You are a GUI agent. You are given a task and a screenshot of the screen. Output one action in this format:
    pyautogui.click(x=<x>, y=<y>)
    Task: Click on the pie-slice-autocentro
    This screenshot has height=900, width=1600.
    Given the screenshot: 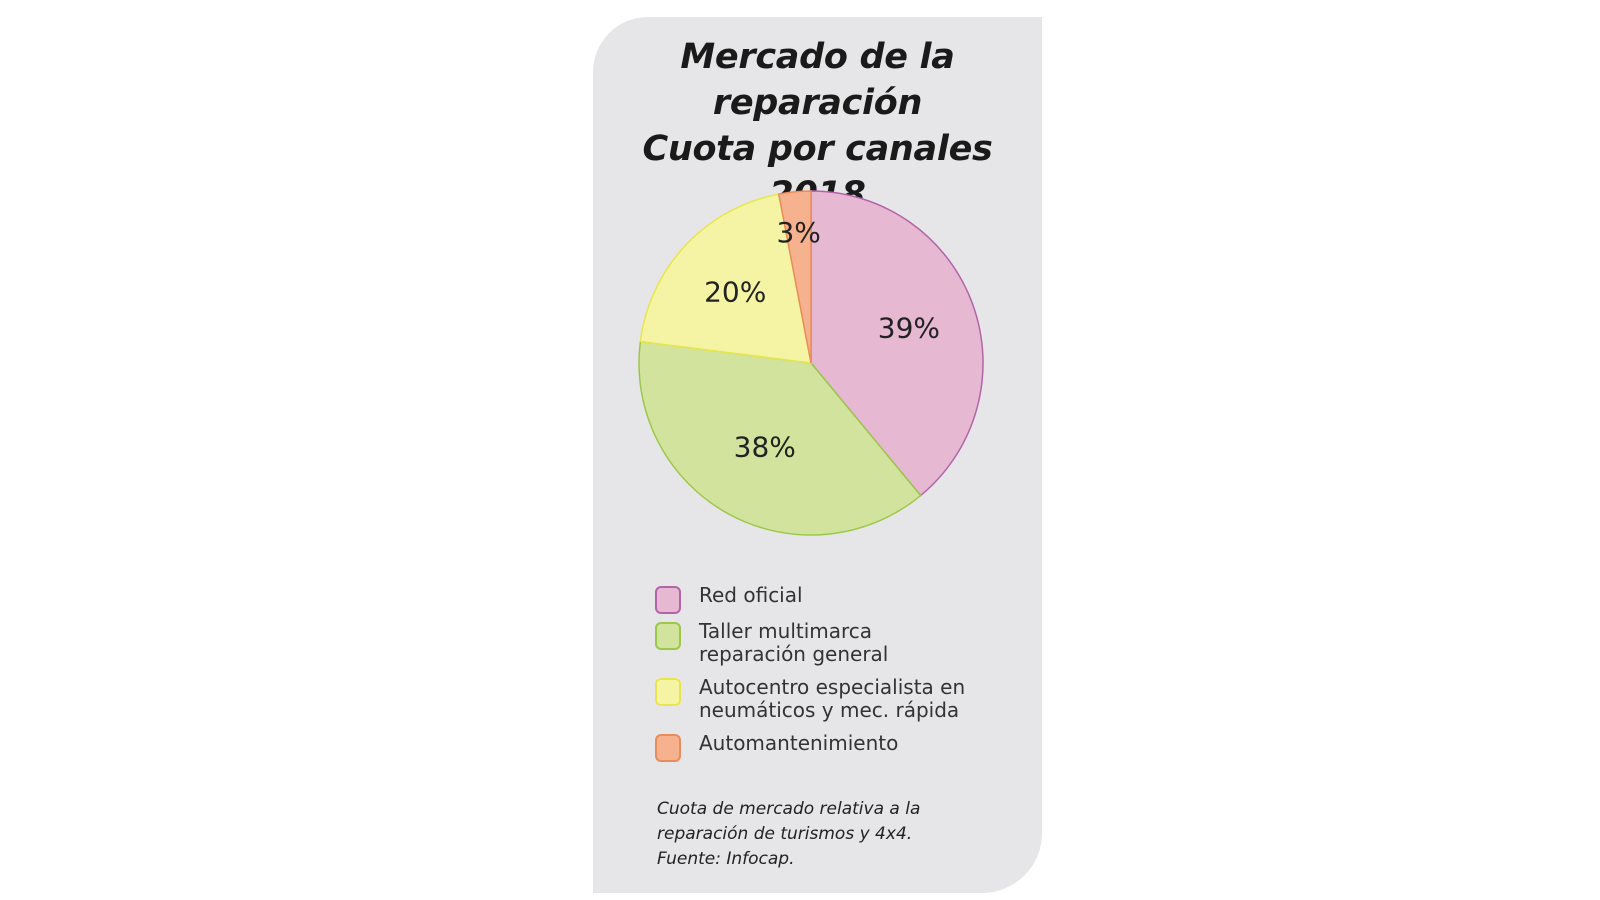 What is the action you would take?
    pyautogui.click(x=725, y=278)
    